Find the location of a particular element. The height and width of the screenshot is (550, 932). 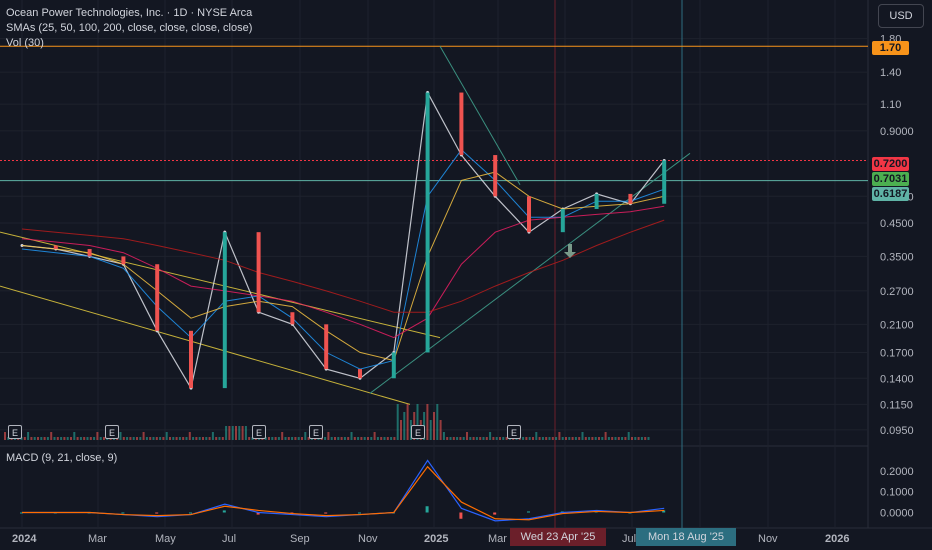

arrow-up-icon is located at coordinates (570, 251).